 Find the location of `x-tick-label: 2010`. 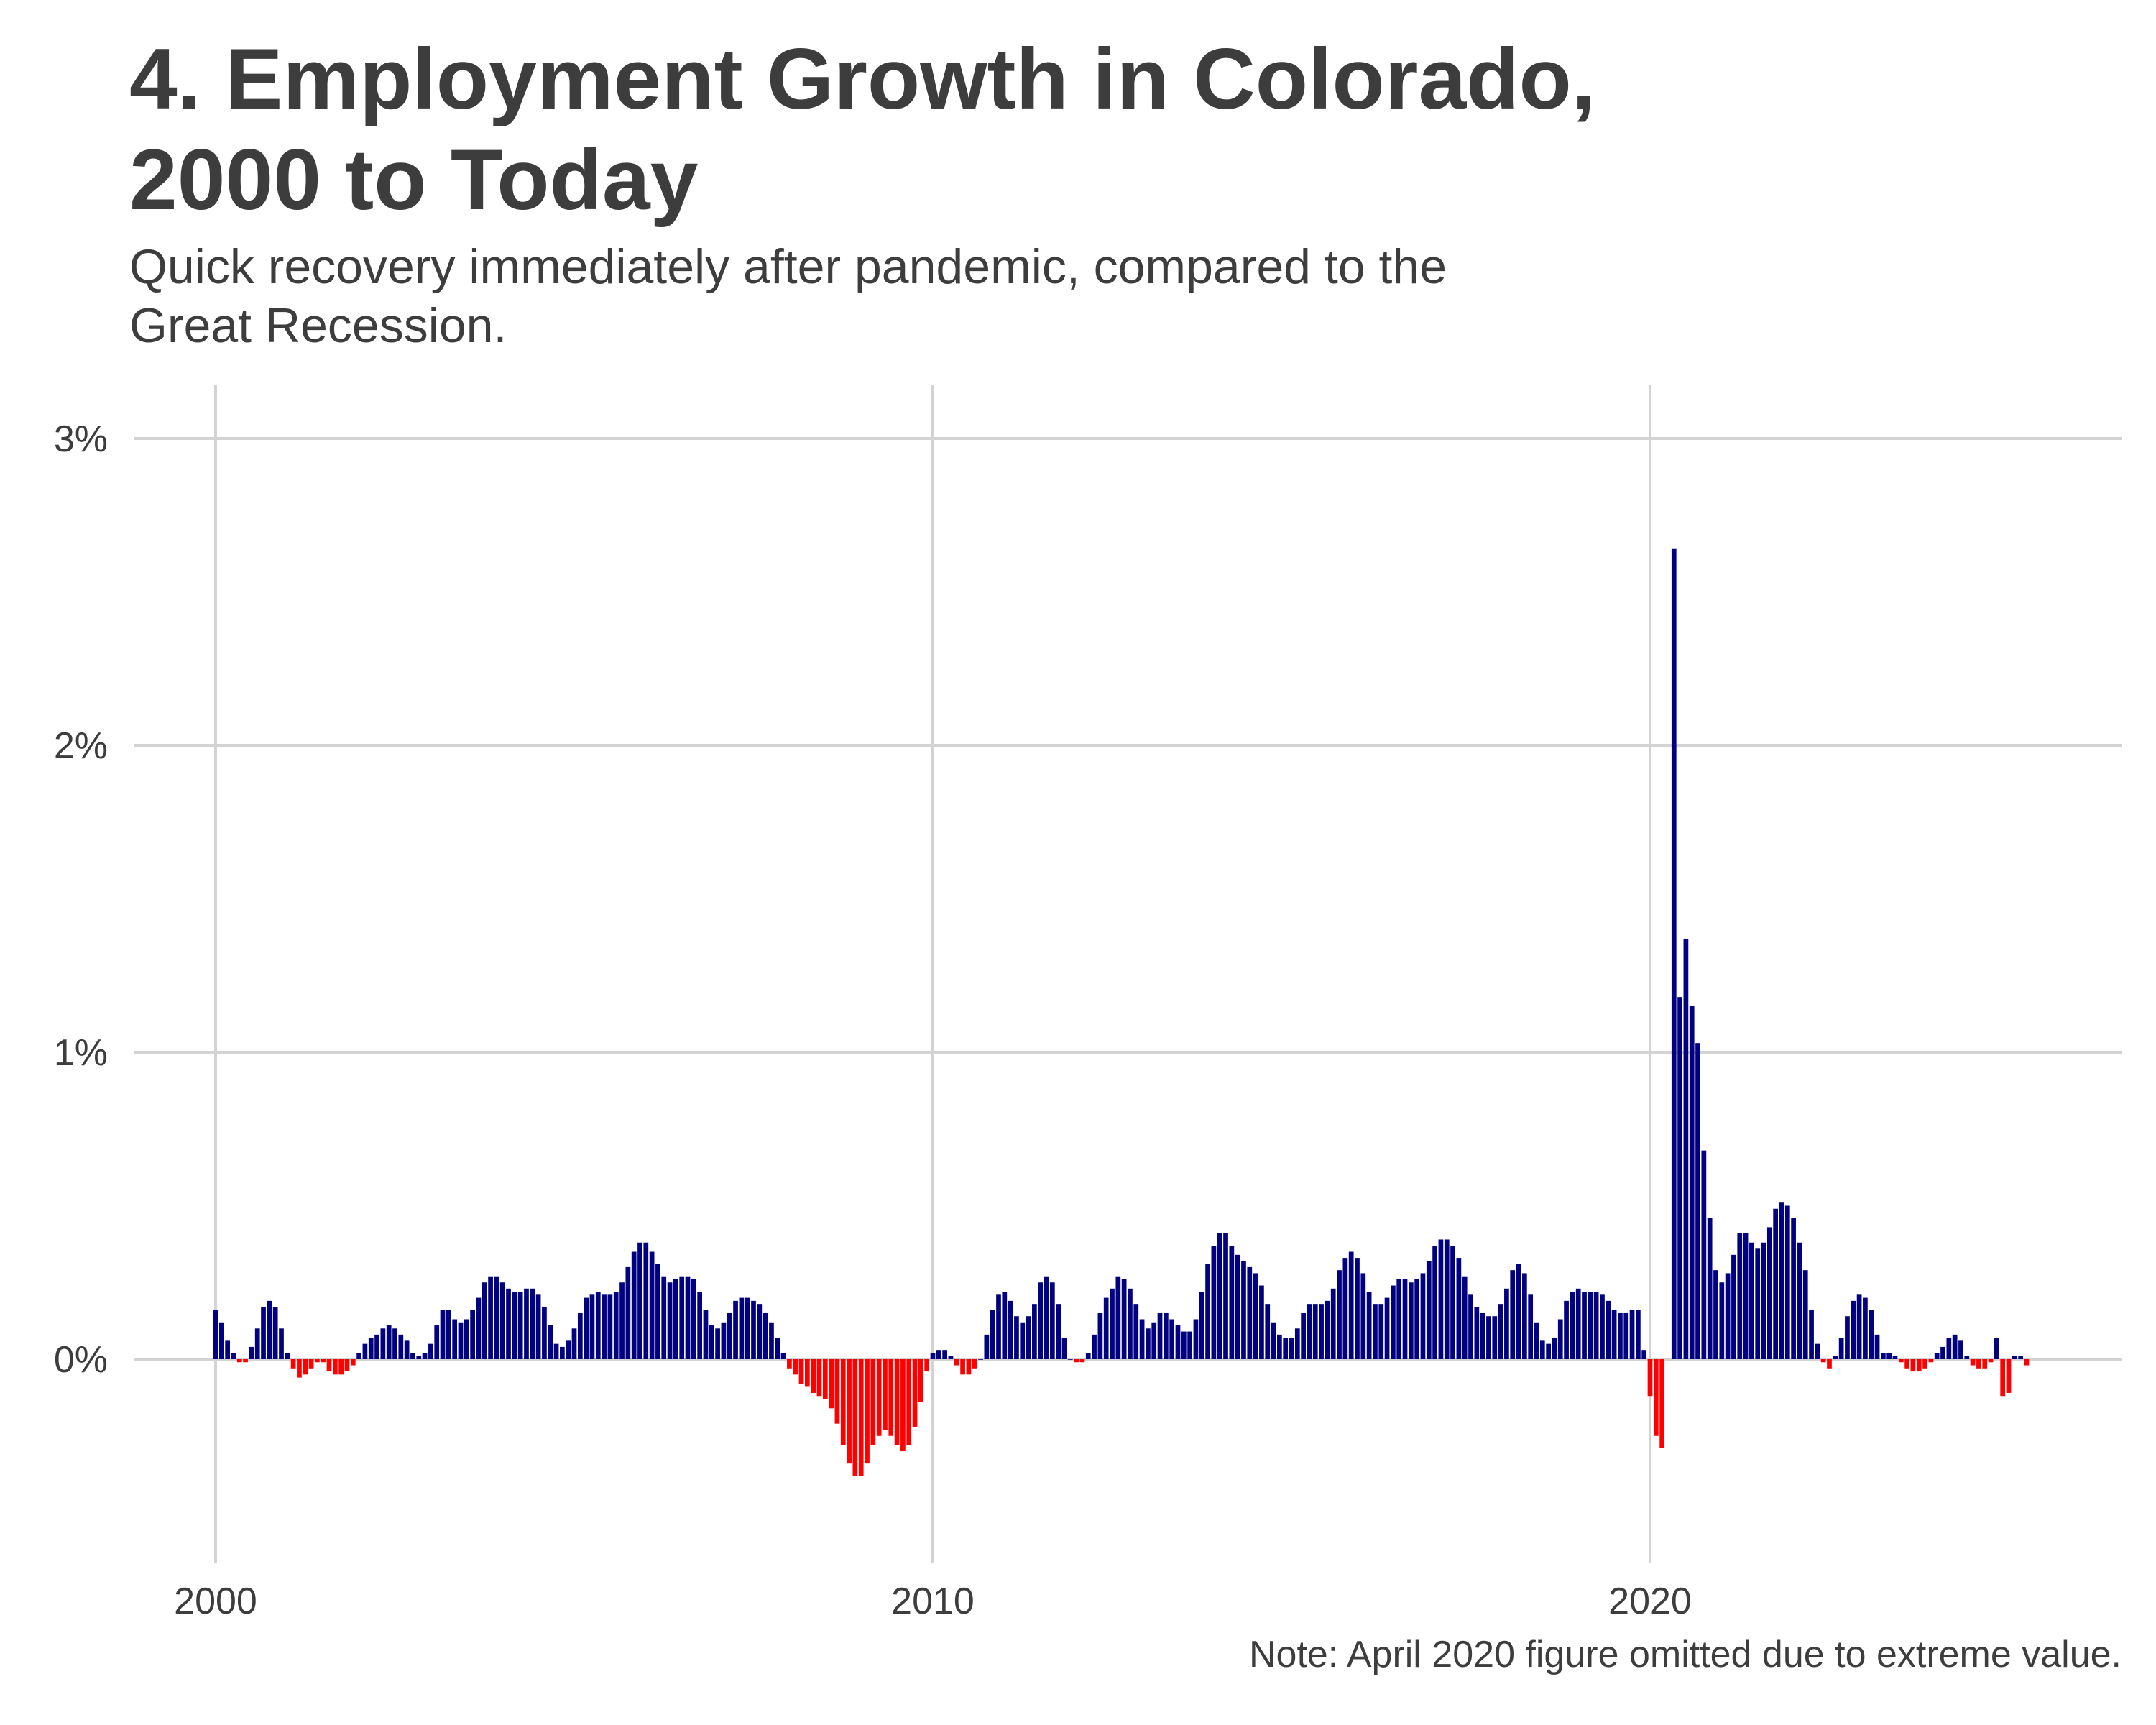

x-tick-label: 2010 is located at coordinates (933, 1601).